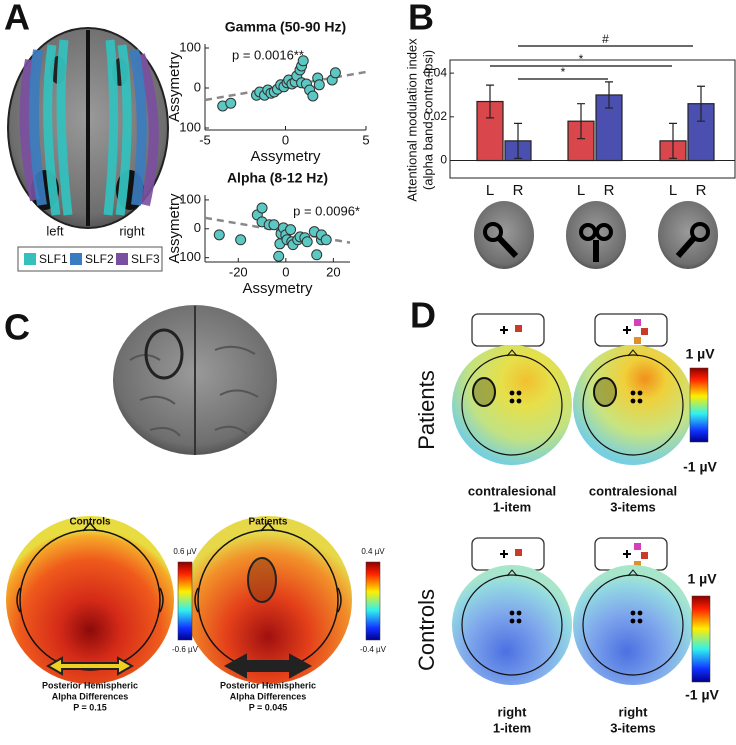 The width and height of the screenshot is (736, 745). I want to click on topo-maps-c, so click(193, 600).